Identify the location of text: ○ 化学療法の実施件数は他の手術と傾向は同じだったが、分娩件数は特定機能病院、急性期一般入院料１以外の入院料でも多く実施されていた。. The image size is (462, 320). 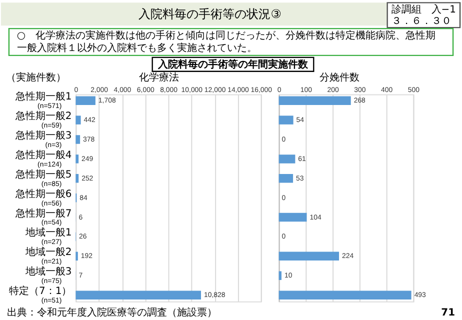
(226, 42).